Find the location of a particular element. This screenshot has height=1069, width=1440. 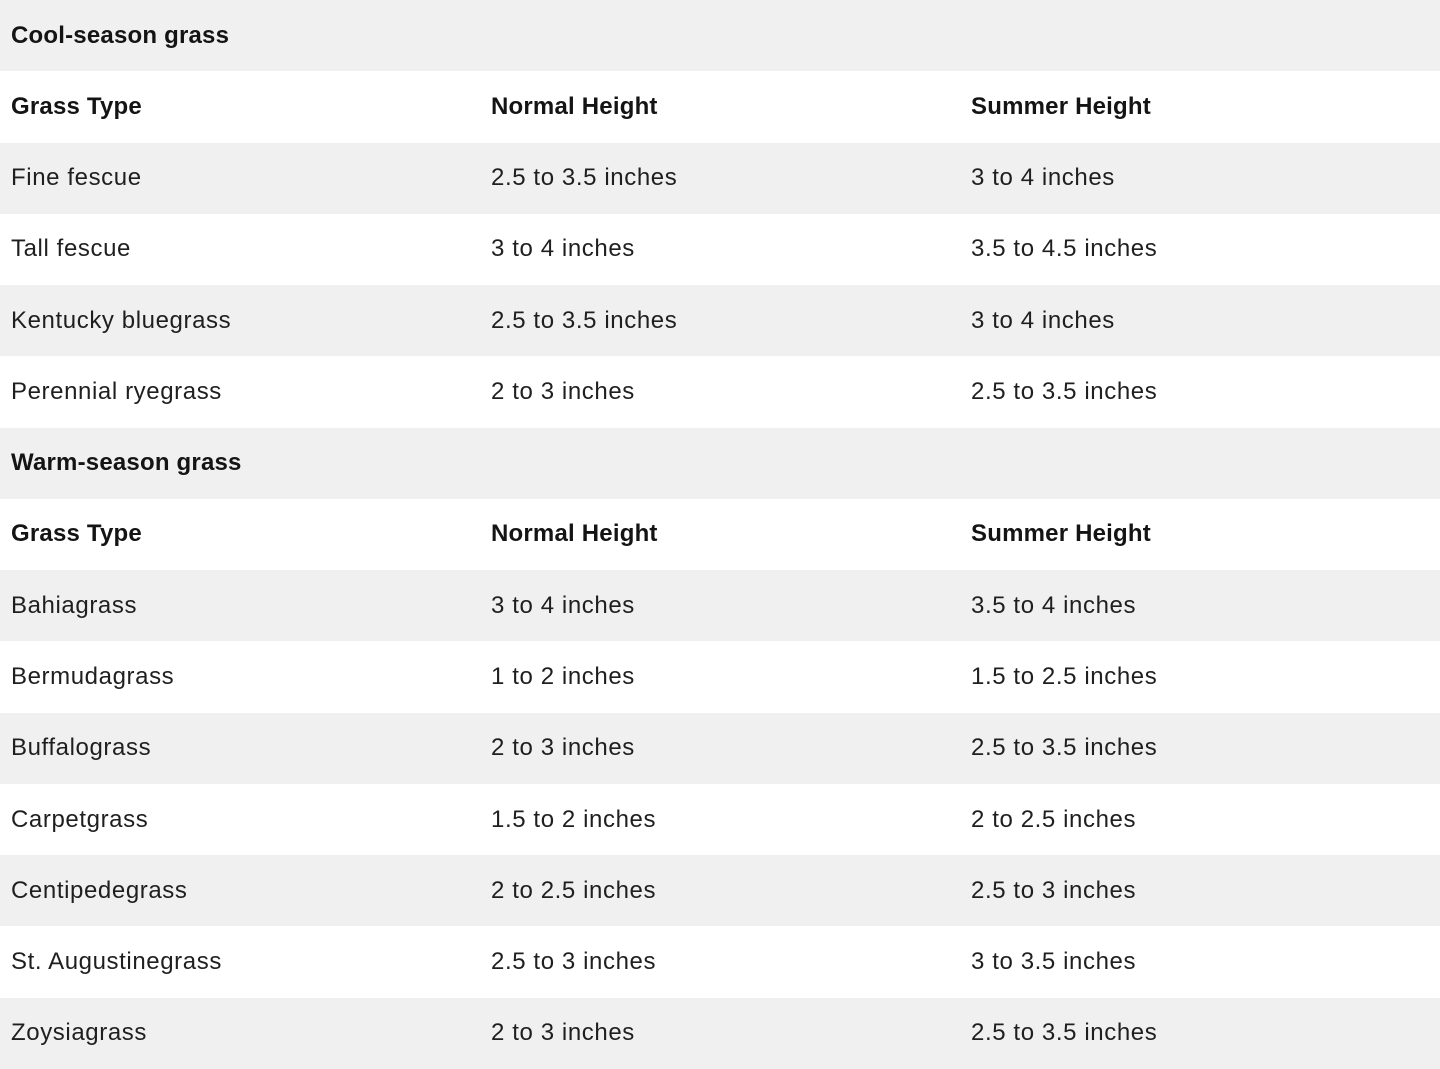

normal-height-cell: 1 to 2 inches is located at coordinates (563, 677).